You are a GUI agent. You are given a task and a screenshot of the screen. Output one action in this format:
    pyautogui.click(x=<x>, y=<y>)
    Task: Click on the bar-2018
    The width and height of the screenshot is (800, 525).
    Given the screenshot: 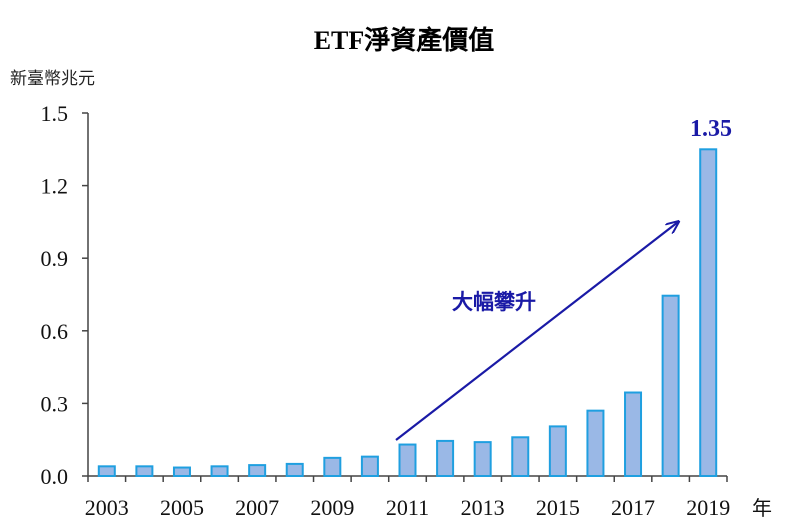 What is the action you would take?
    pyautogui.click(x=670, y=385)
    